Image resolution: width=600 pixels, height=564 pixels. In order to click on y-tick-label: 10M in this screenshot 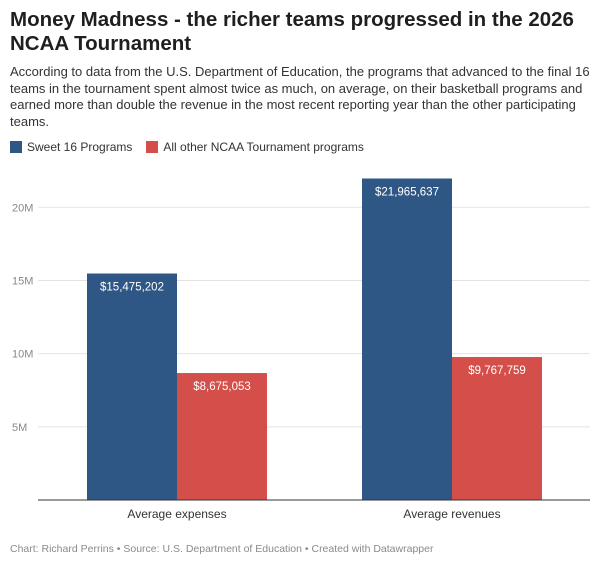, I will do `click(22, 355)`.